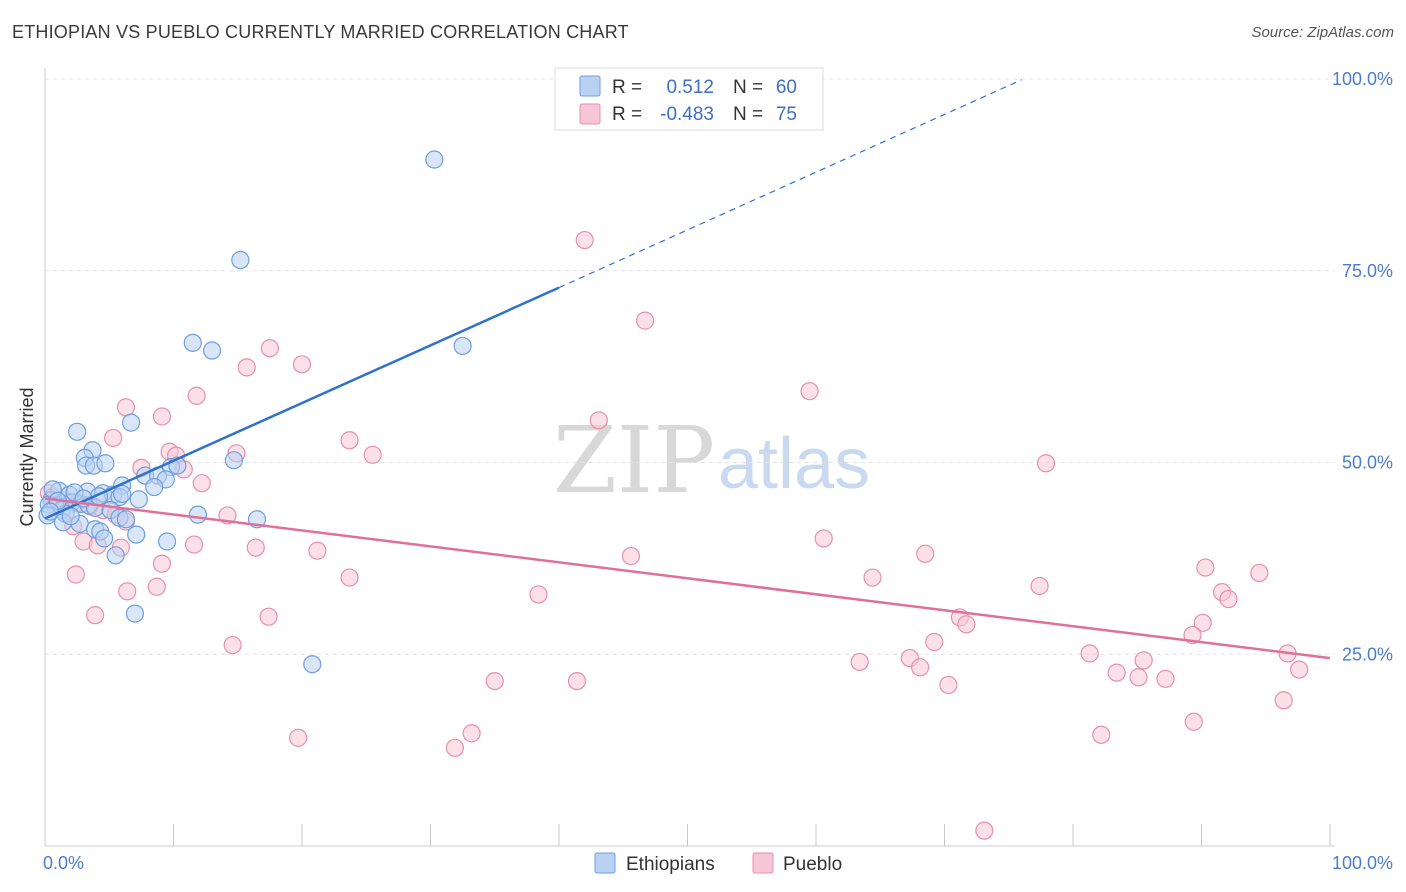  I want to click on y-tick-label-50: 50.0%, so click(1367, 463).